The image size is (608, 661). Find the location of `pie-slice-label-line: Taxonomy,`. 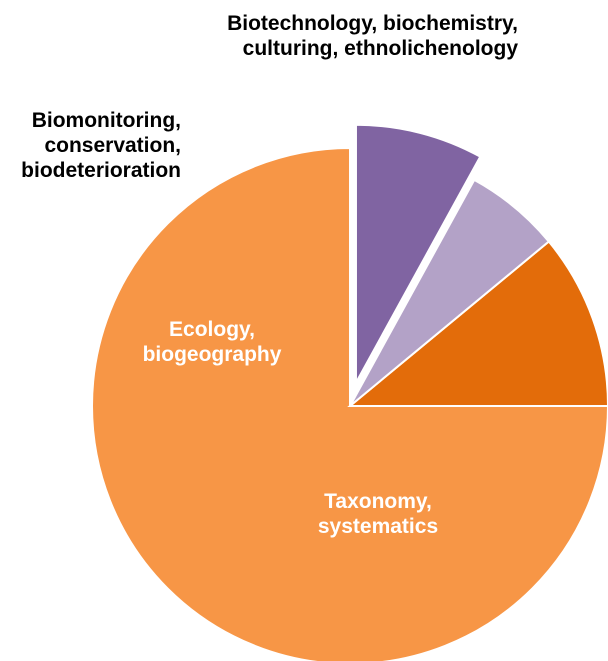

pie-slice-label-line: Taxonomy, is located at coordinates (378, 501).